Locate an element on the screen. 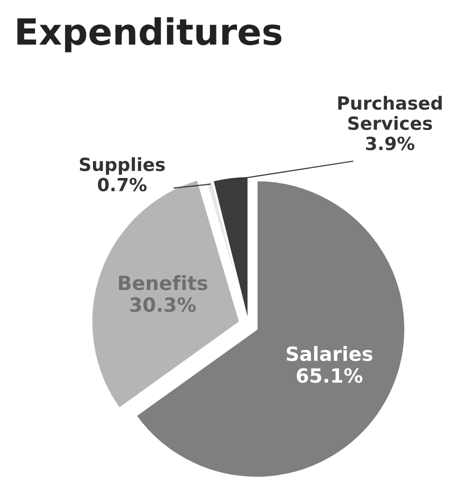 Image resolution: width=469 pixels, height=496 pixels. slice-label: Purchased Services is located at coordinates (390, 113).